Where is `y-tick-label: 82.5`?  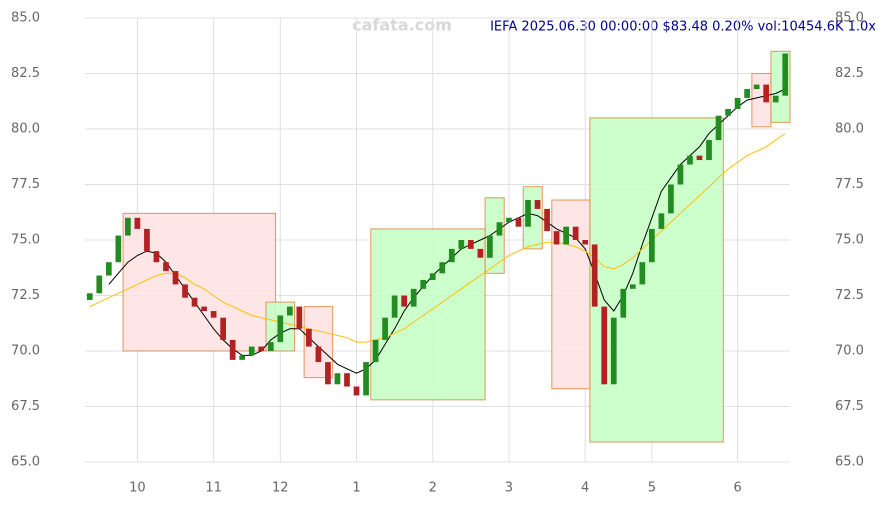 y-tick-label: 82.5 is located at coordinates (849, 73).